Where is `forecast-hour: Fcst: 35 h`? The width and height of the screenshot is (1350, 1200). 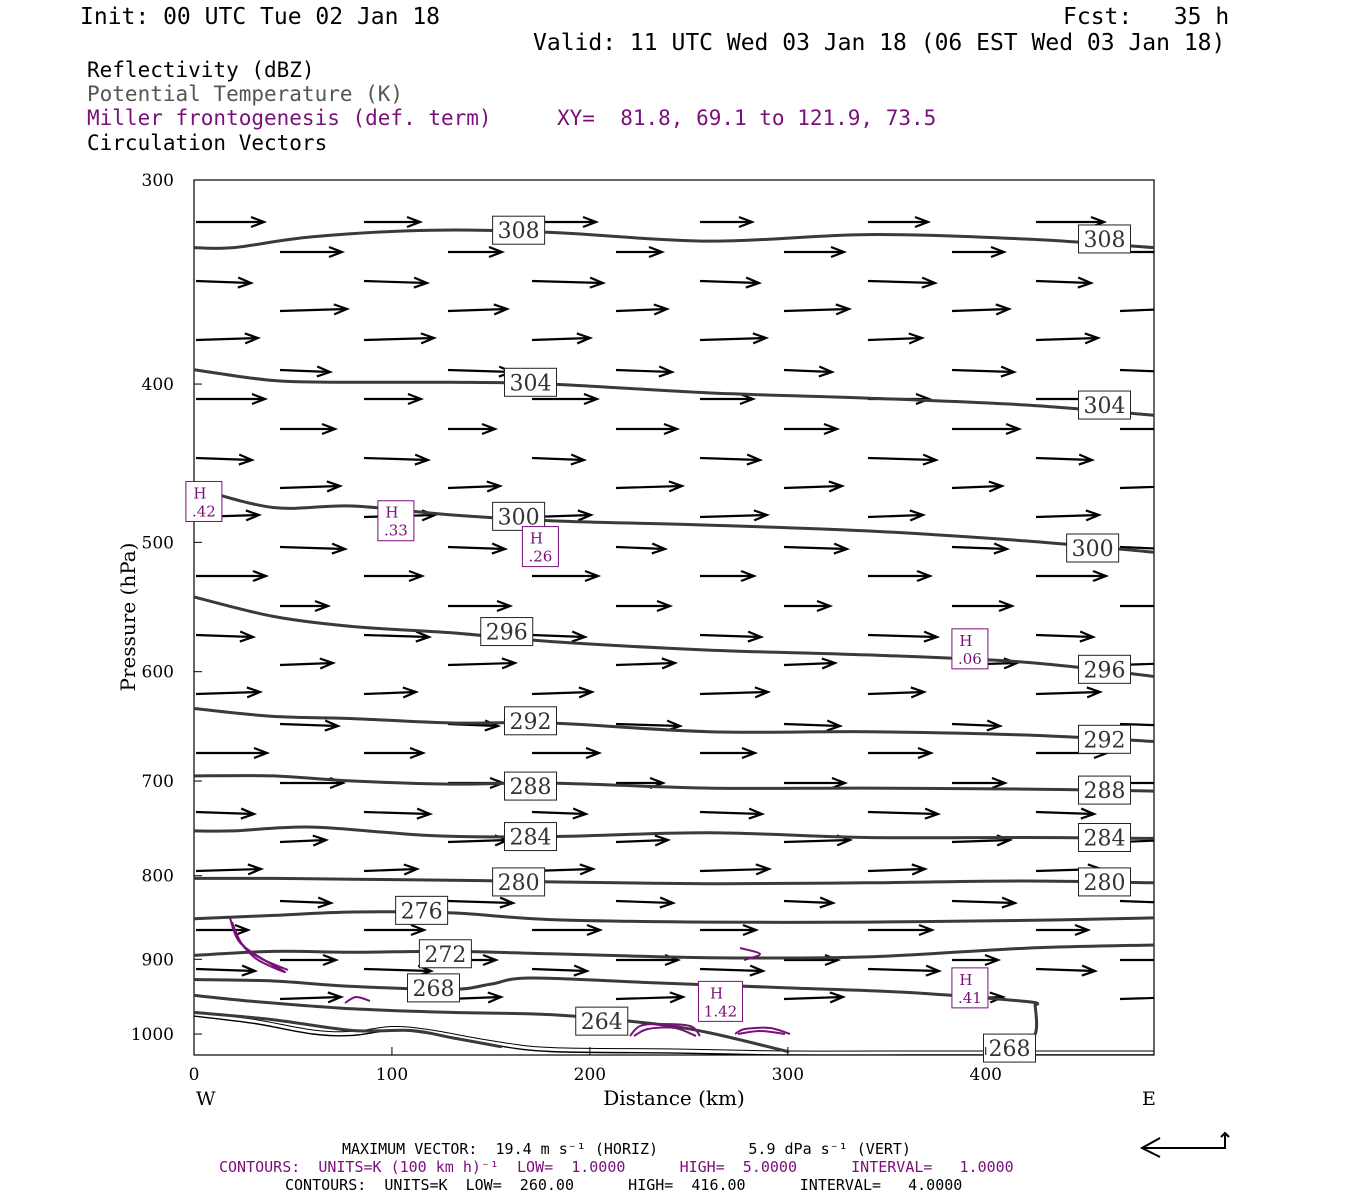
forecast-hour: Fcst: 35 h is located at coordinates (1146, 17).